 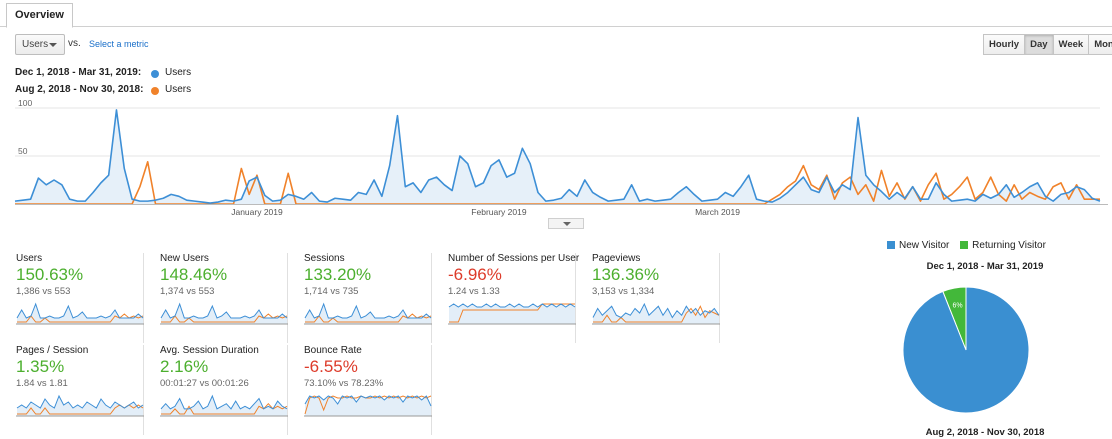 What do you see at coordinates (40, 366) in the screenshot?
I see `scorecard-change: 1.35%` at bounding box center [40, 366].